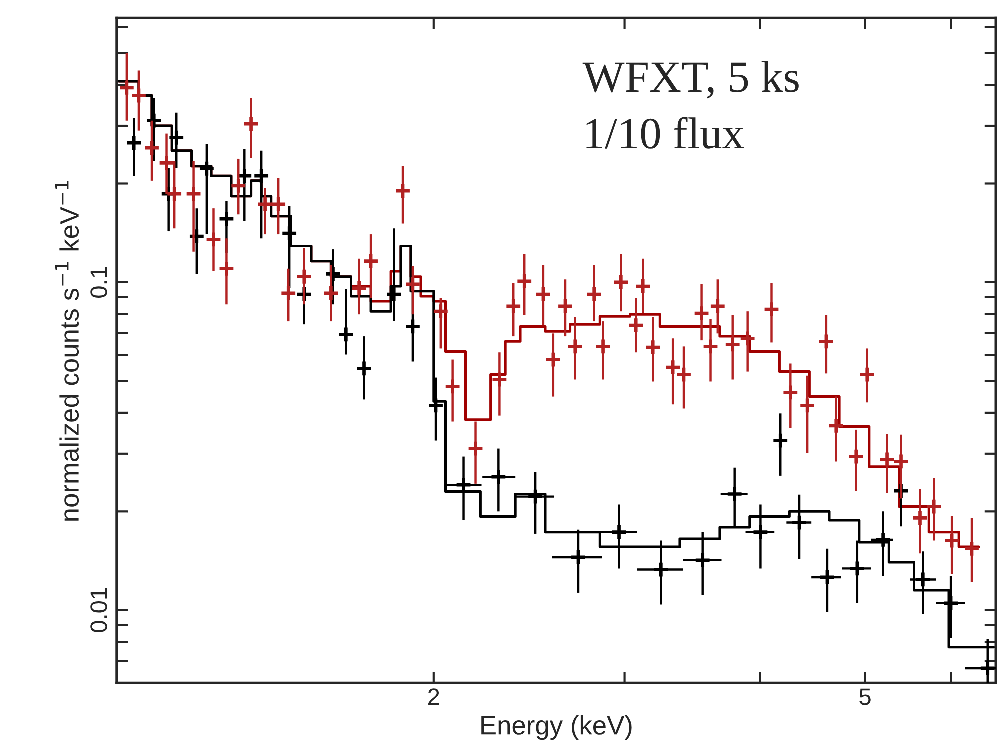 The height and width of the screenshot is (754, 999). I want to click on annotation: 1/10 flux, so click(665, 133).